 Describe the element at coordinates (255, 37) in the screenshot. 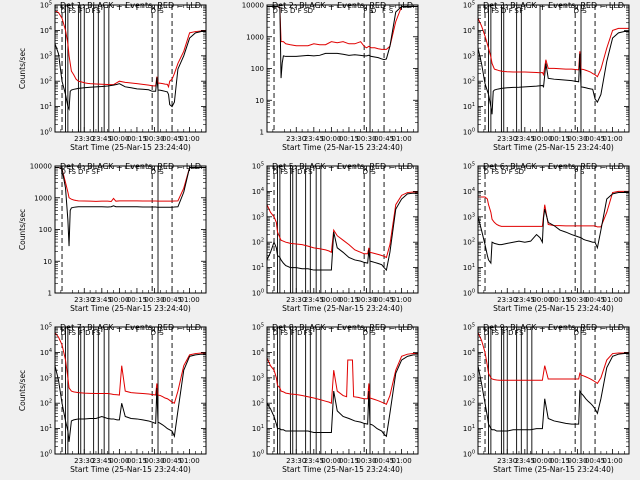

I see `y-tick-label: 1000` at that location.